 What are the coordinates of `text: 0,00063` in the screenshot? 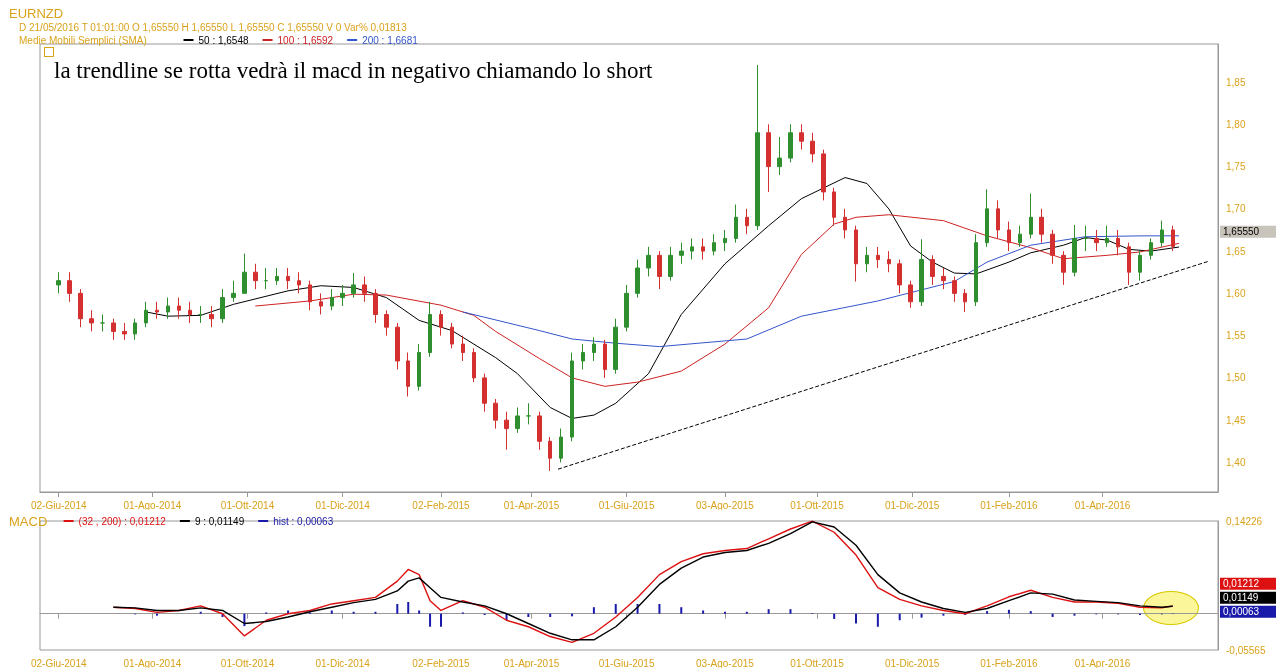 It's located at (1241, 612).